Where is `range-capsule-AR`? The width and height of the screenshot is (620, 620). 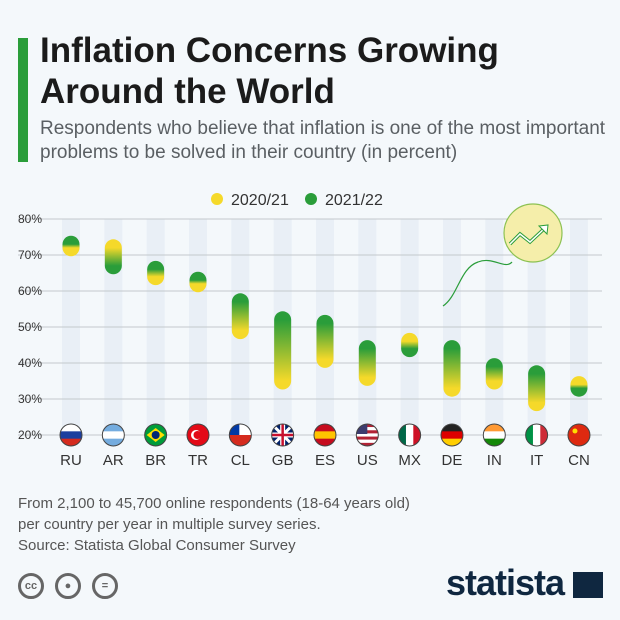
range-capsule-AR is located at coordinates (113, 257).